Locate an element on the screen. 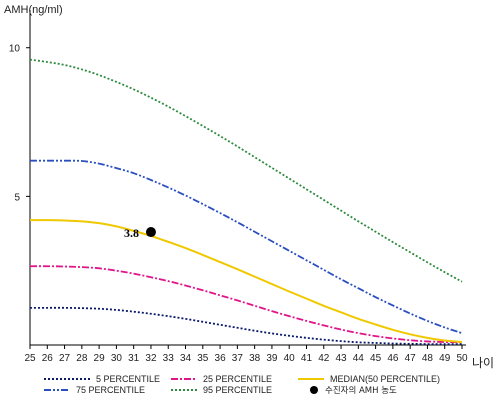  x-tick-label-38: 38 is located at coordinates (255, 358).